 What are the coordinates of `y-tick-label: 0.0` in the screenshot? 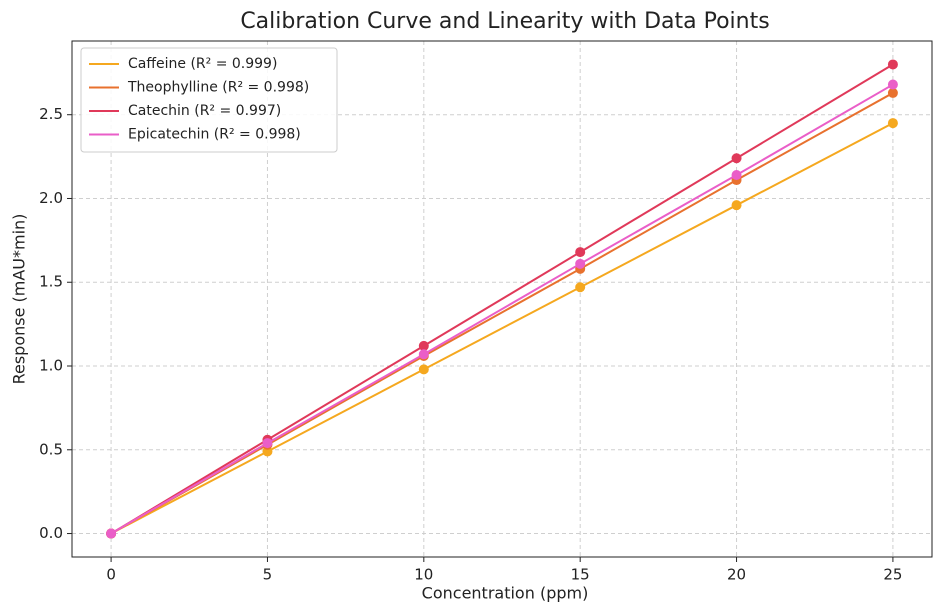 It's located at (51, 533).